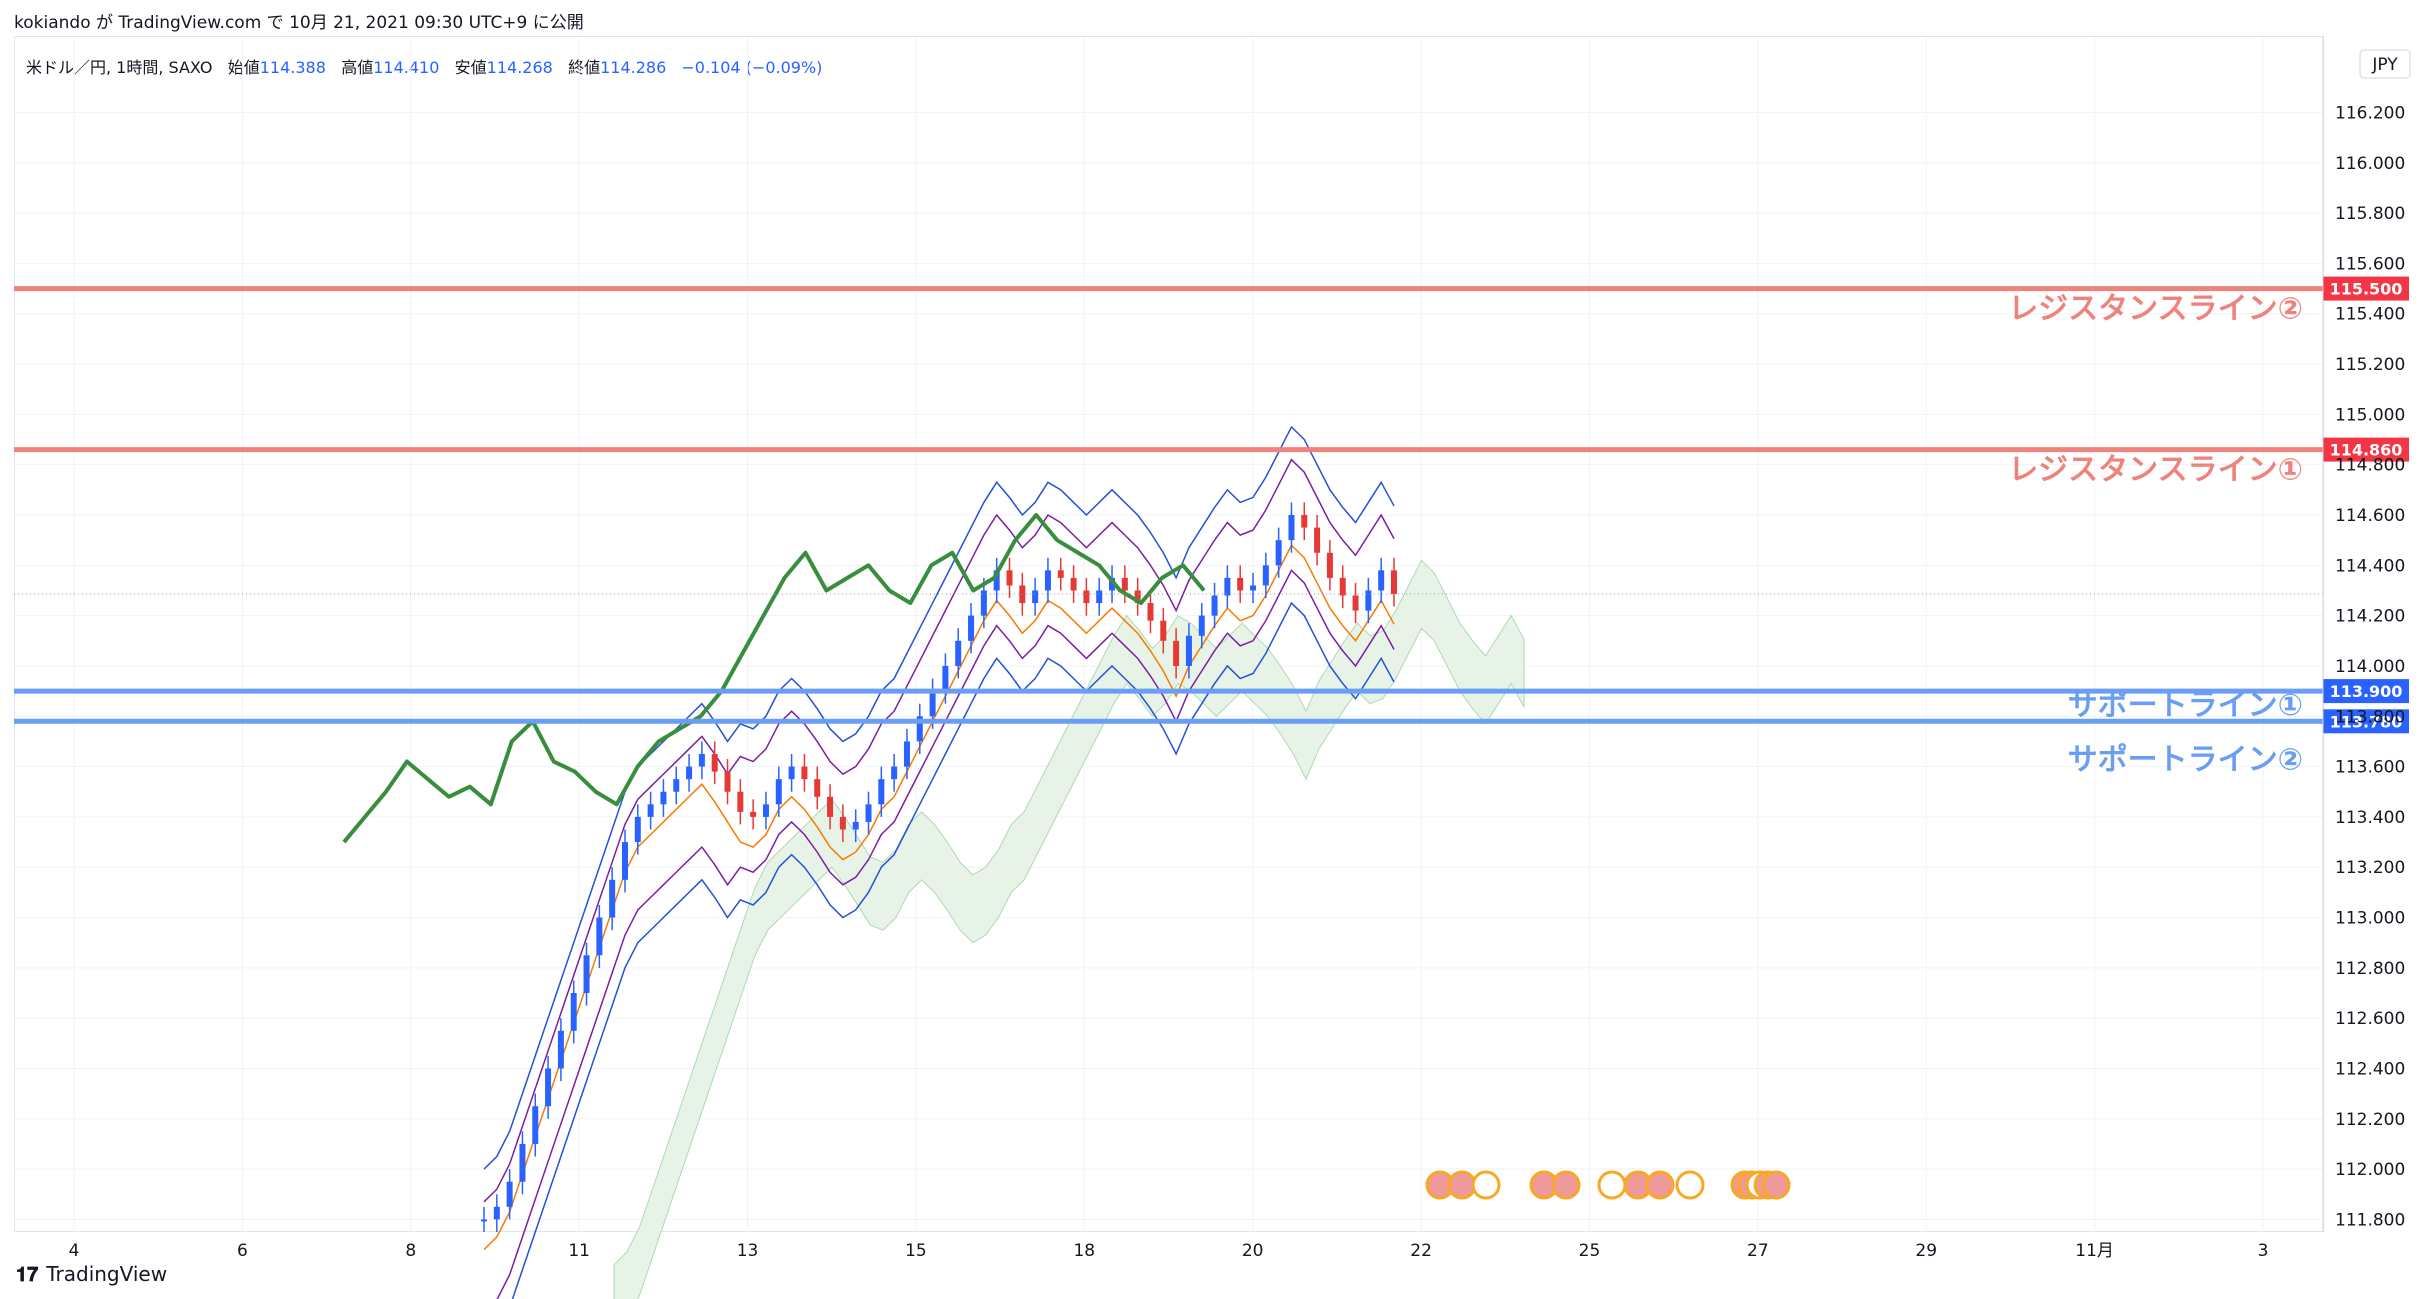  What do you see at coordinates (584, 67) in the screenshot?
I see `close-label: 終値` at bounding box center [584, 67].